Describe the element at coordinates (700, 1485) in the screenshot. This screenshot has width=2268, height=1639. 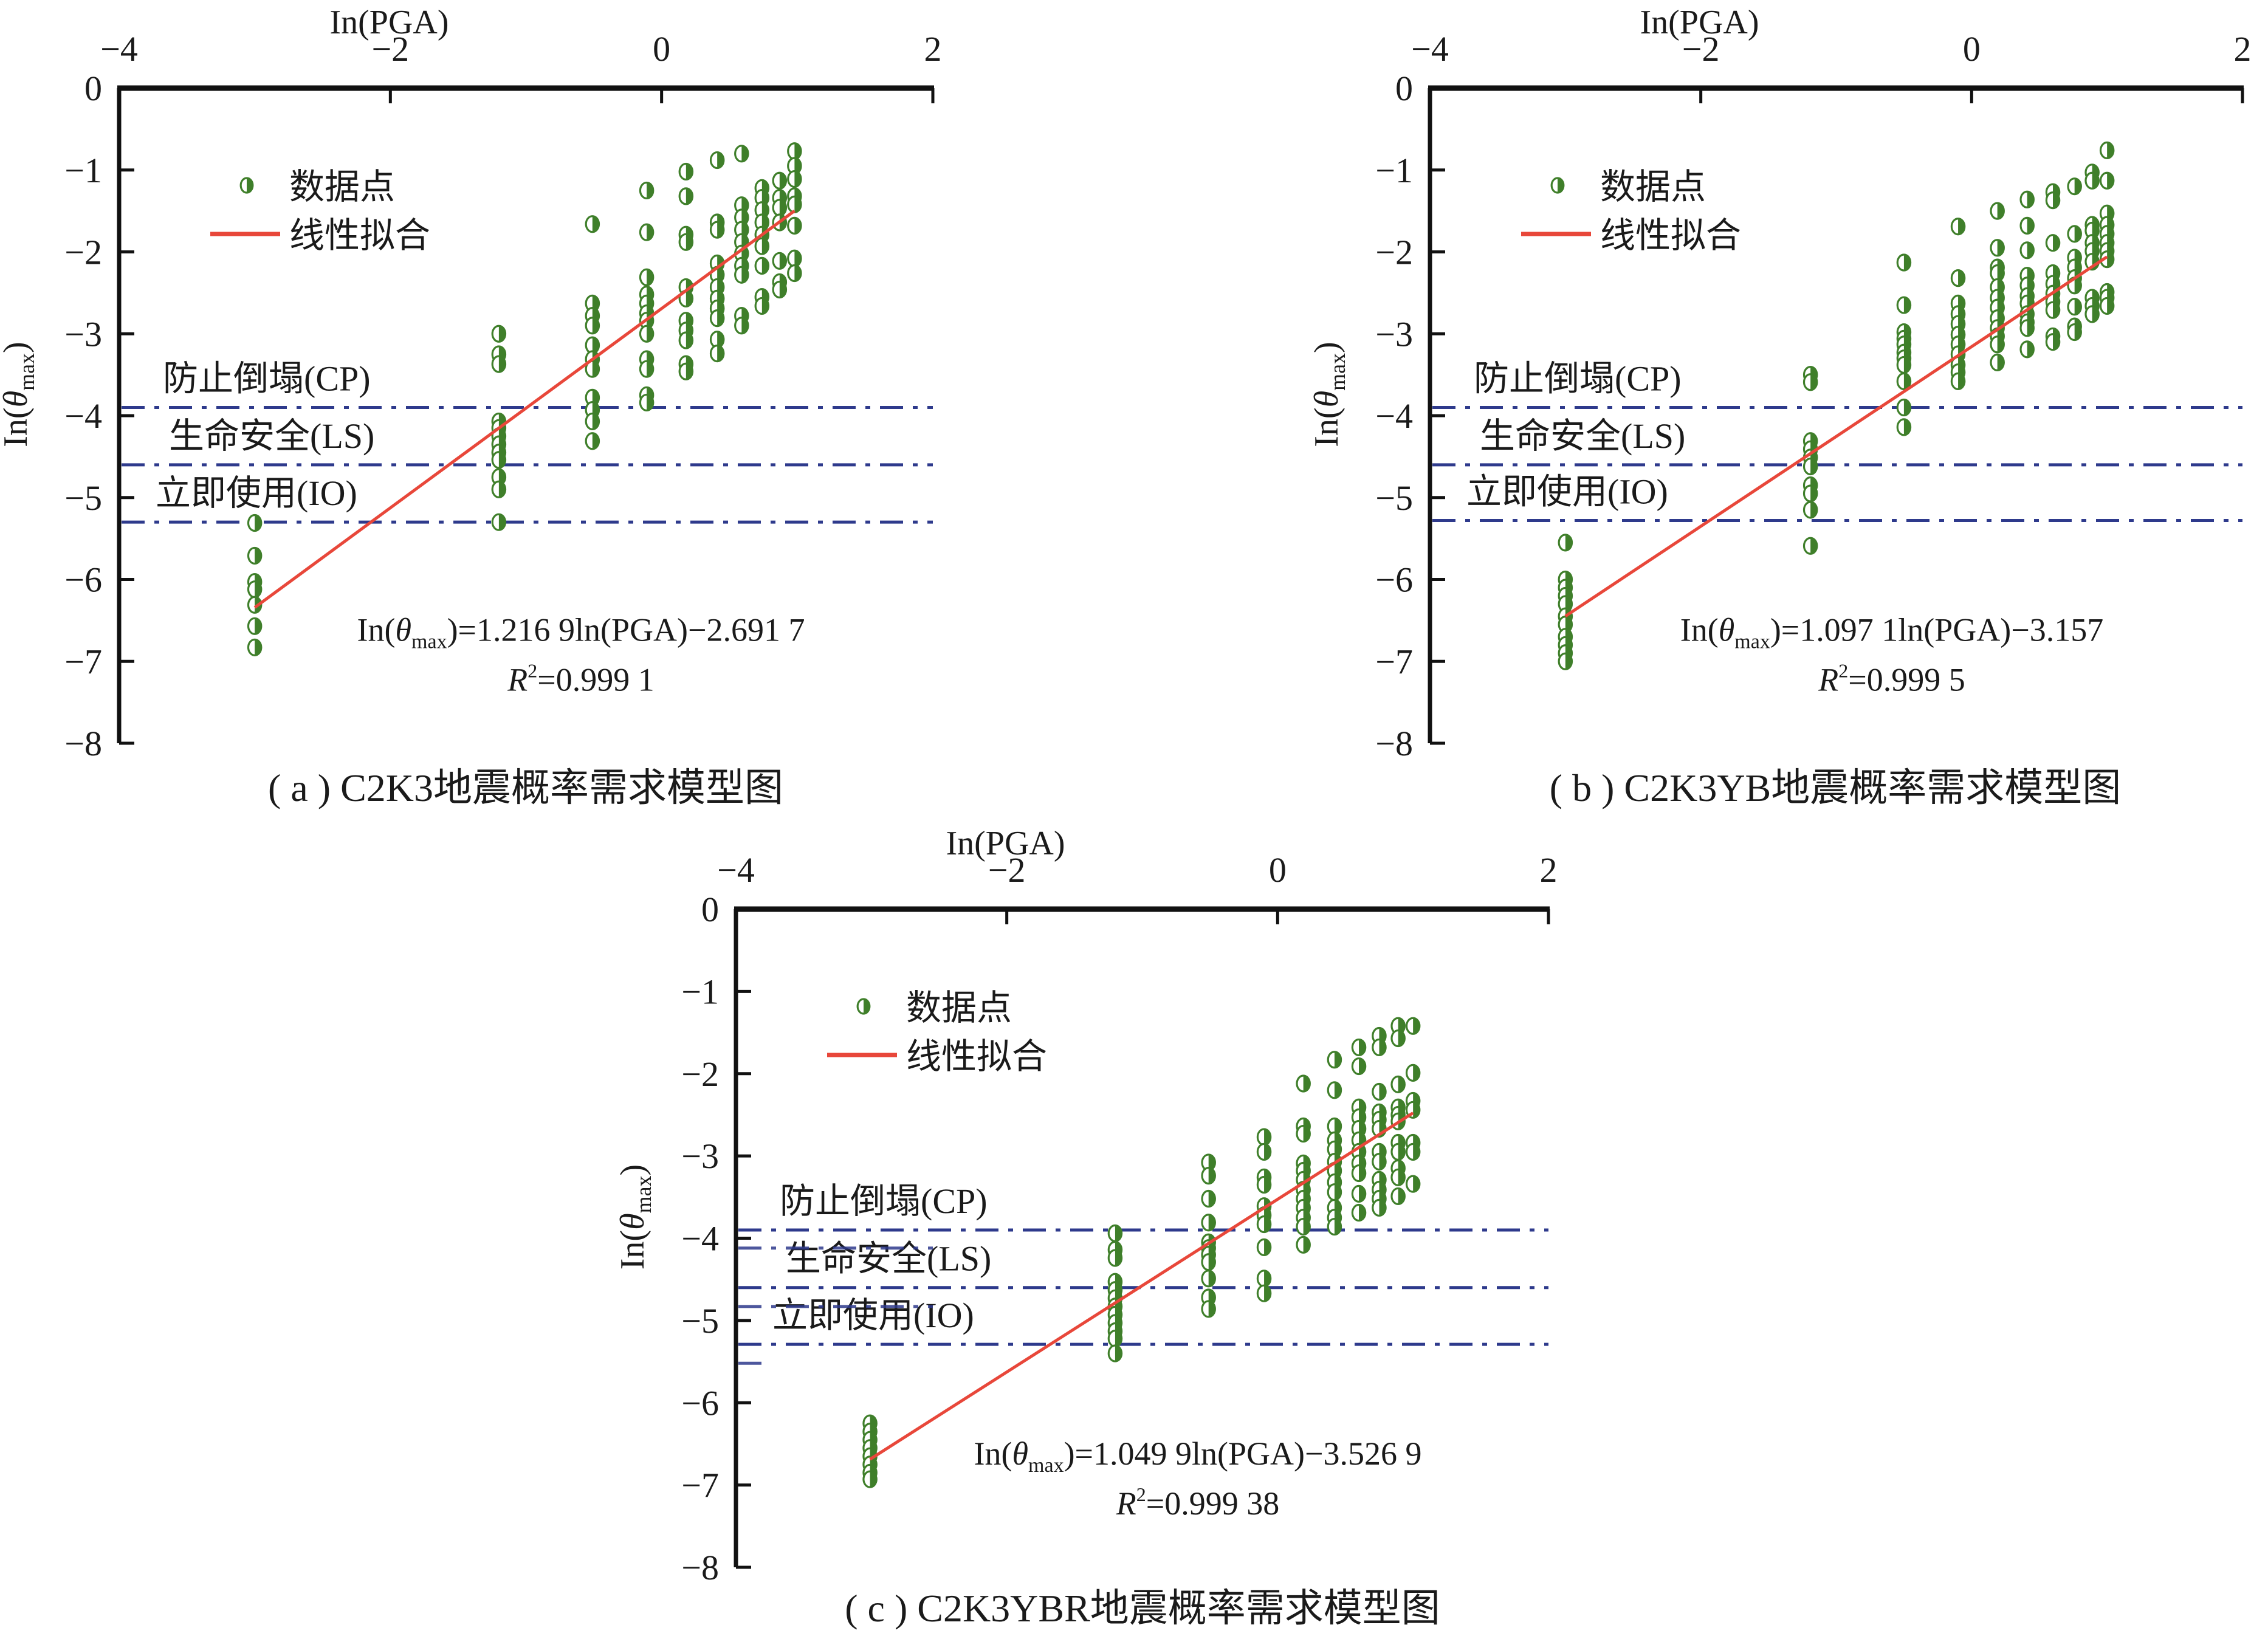
I see `y-tick-label: −7` at that location.